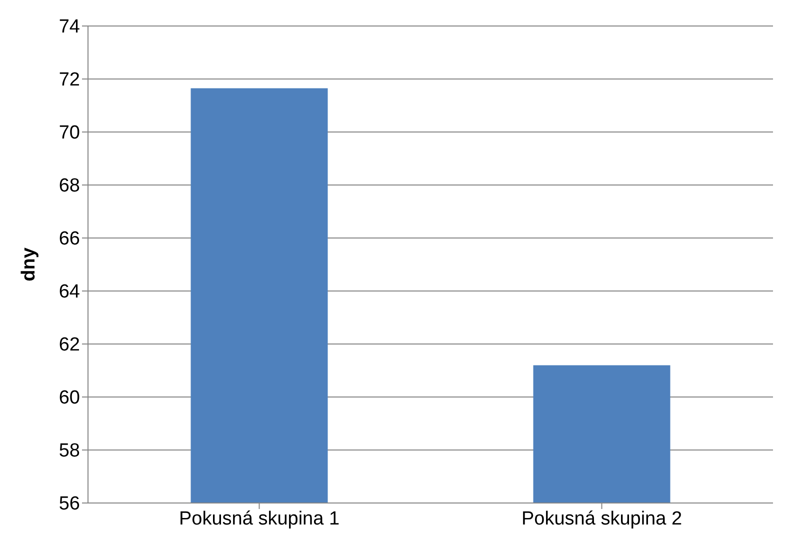  I want to click on y-tick-label: 74, so click(69, 27).